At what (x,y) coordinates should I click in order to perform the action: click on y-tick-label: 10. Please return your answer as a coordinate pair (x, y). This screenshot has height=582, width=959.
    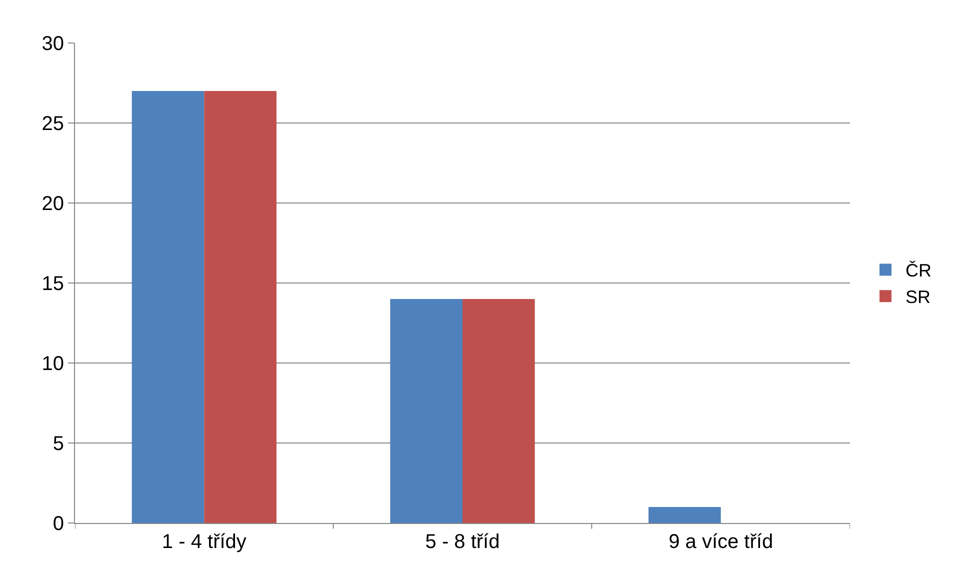
    Looking at the image, I should click on (53, 364).